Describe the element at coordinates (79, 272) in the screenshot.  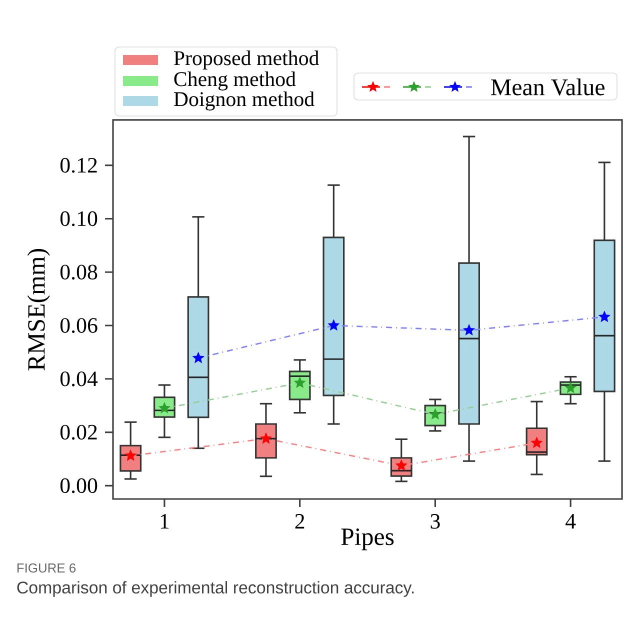
I see `y-tick-label: 0.08` at that location.